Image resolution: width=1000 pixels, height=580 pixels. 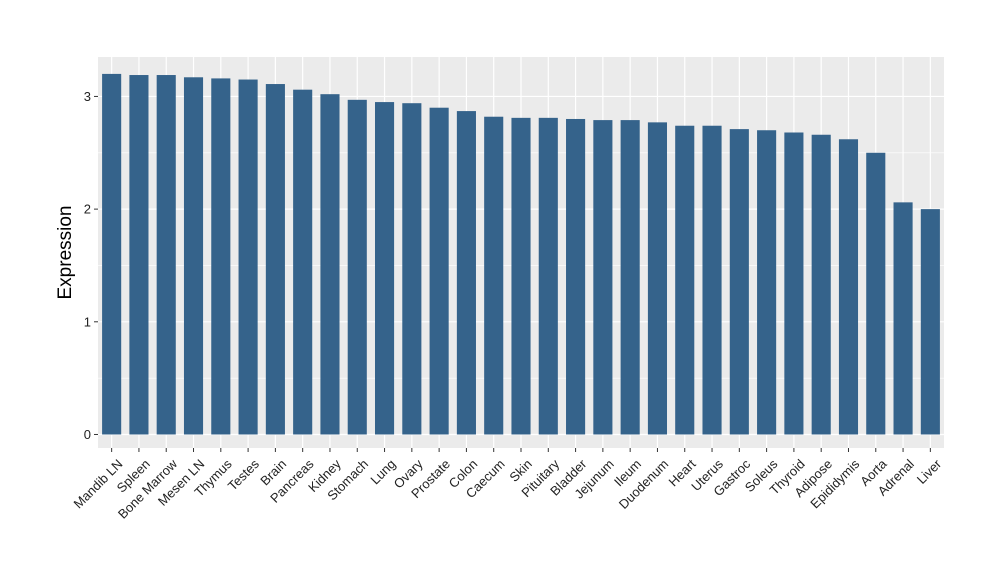 What do you see at coordinates (929, 471) in the screenshot?
I see `x-tick-label: Liver` at bounding box center [929, 471].